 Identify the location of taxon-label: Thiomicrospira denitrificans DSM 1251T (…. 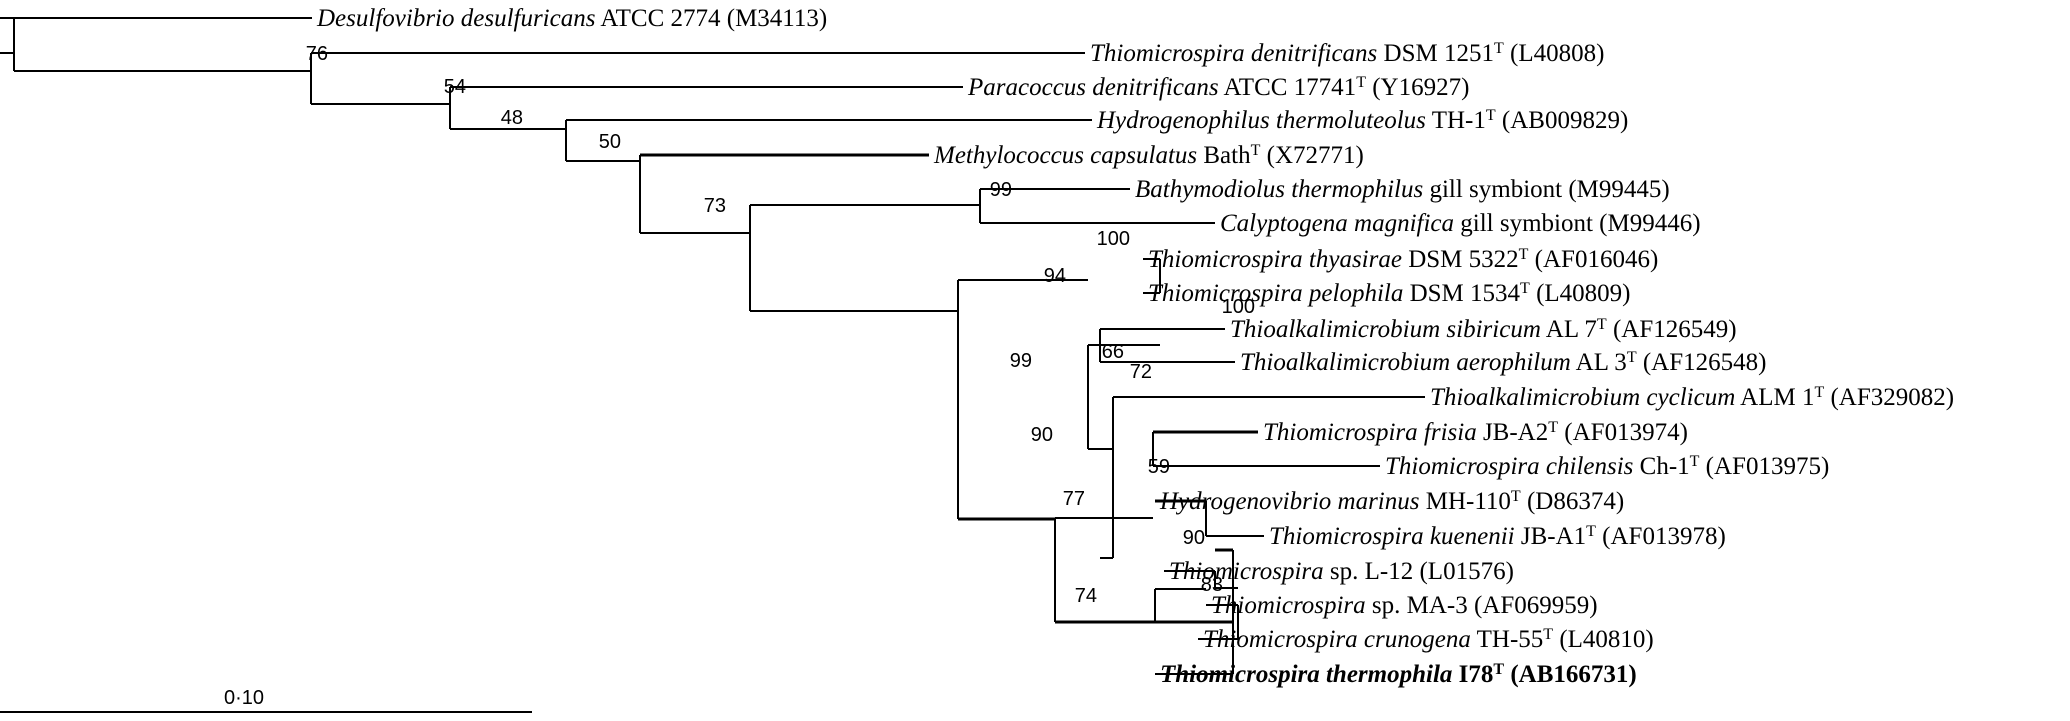
(1347, 54).